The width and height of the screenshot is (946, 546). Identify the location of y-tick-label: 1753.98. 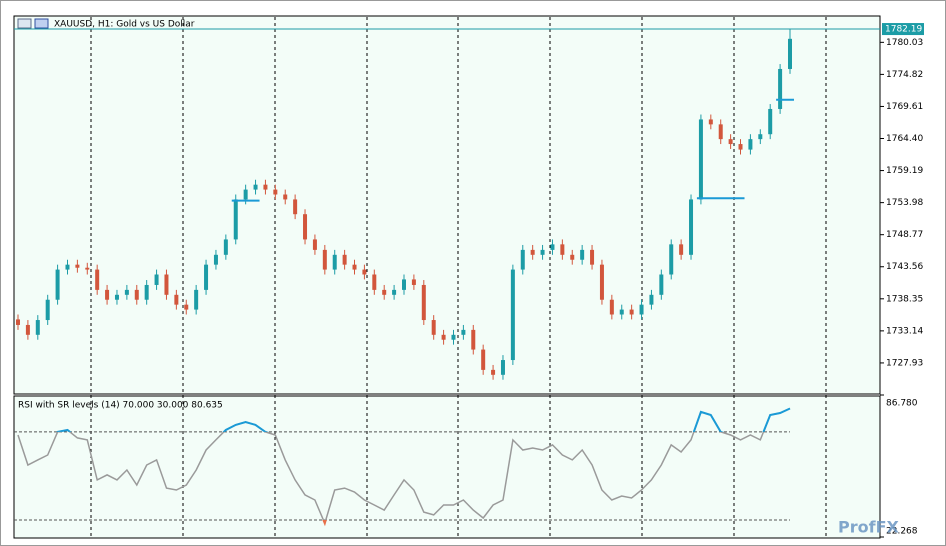
(904, 203).